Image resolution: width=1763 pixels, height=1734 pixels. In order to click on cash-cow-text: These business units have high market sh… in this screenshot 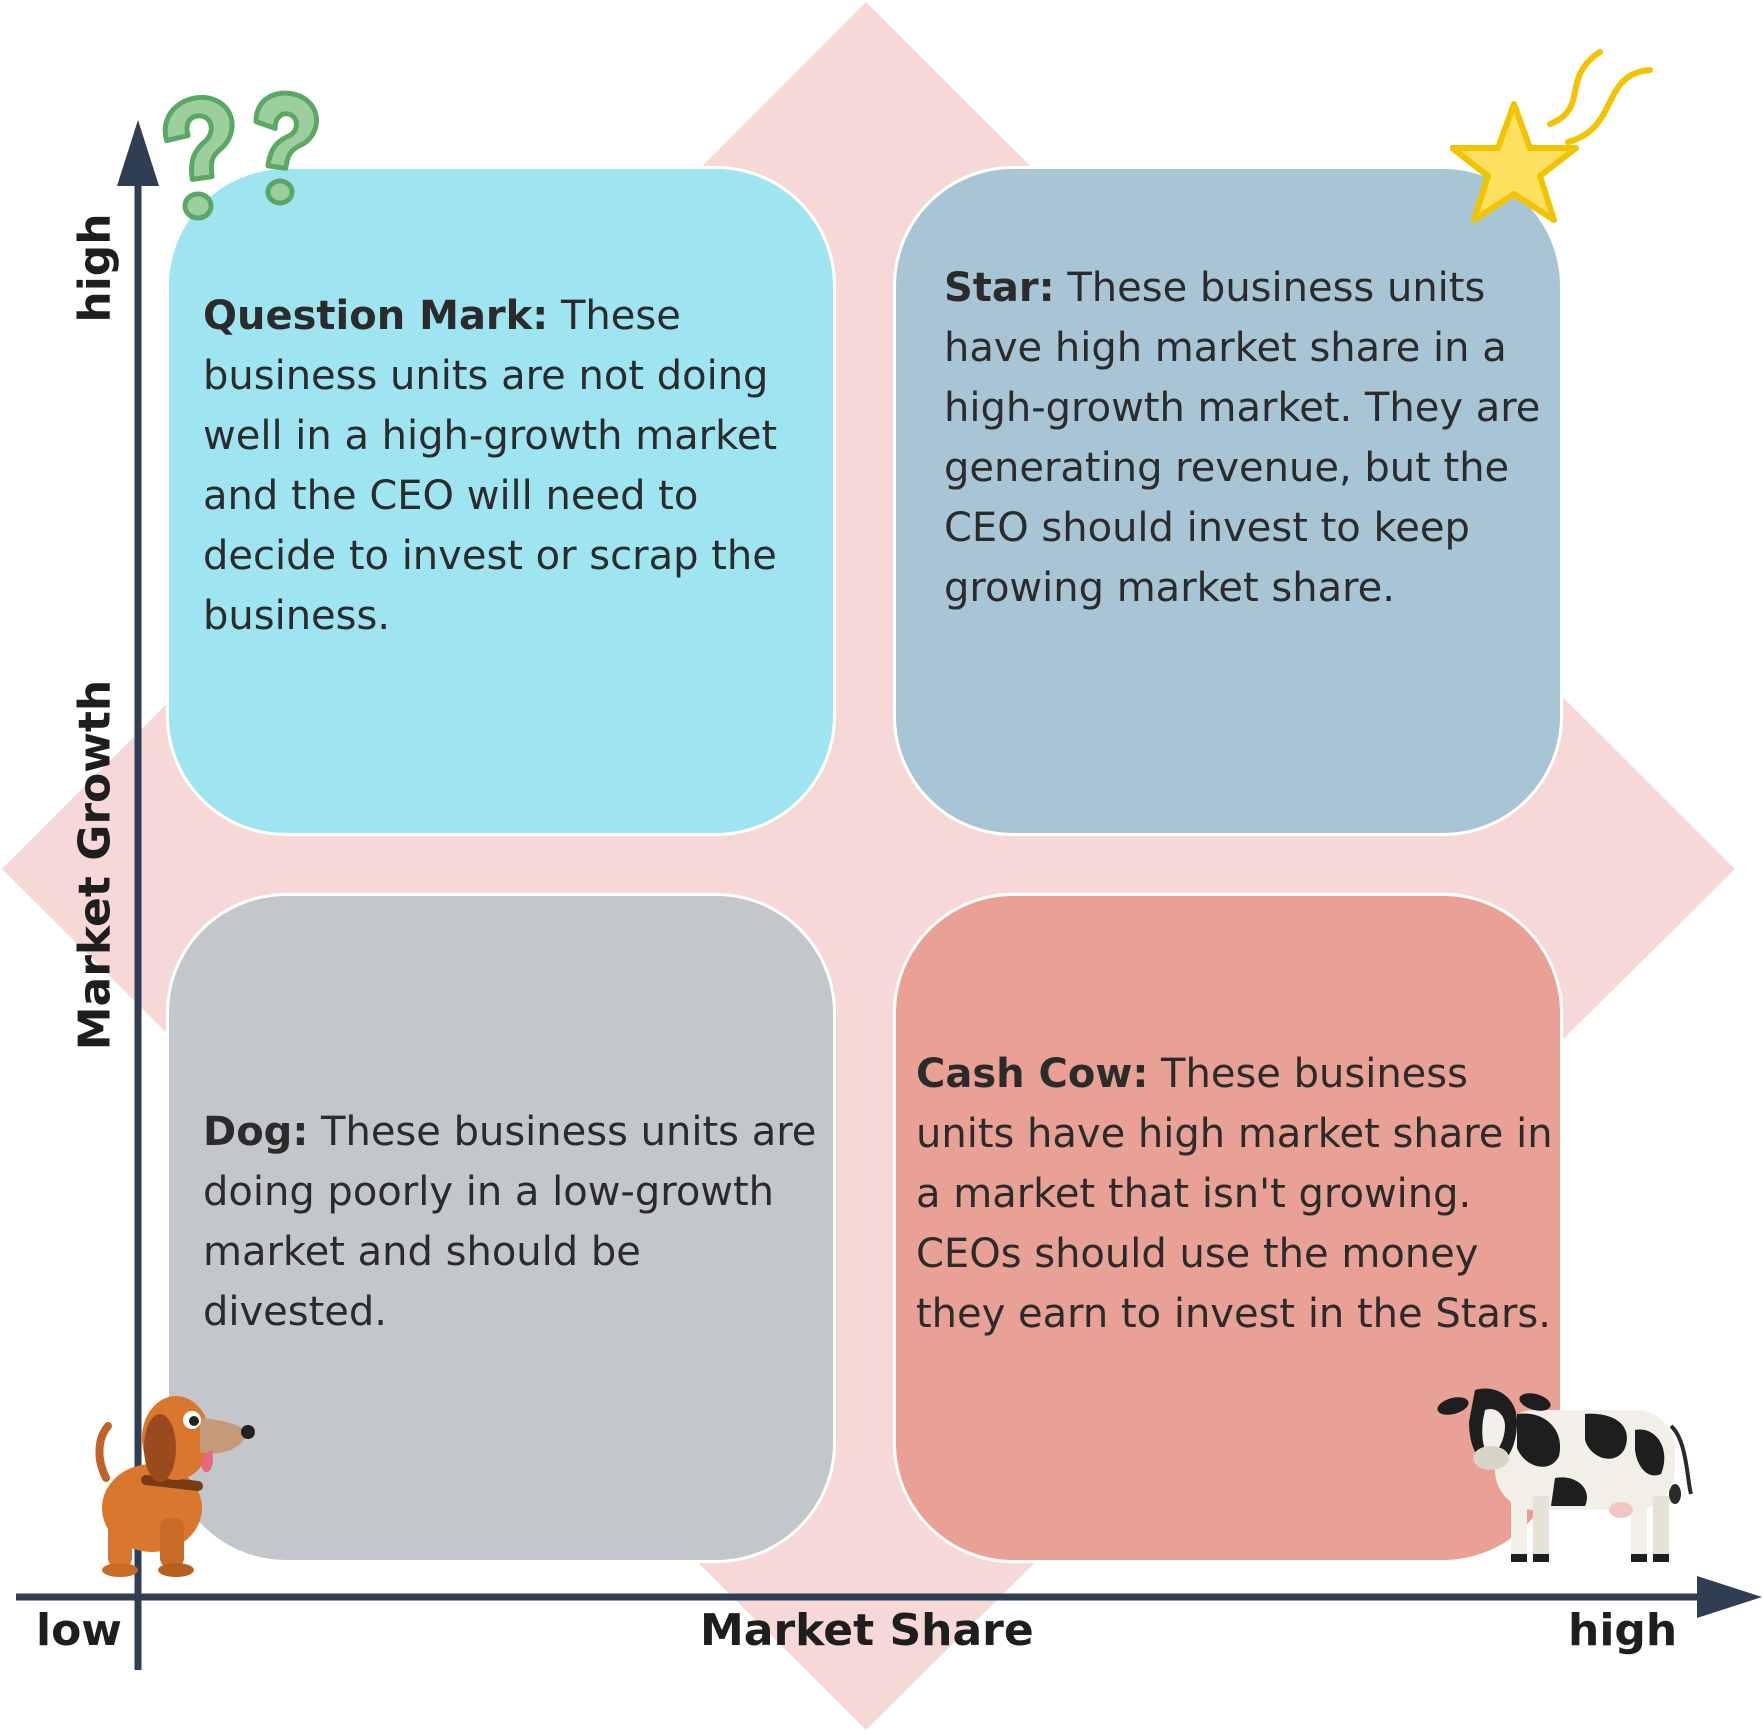, I will do `click(1234, 1194)`.